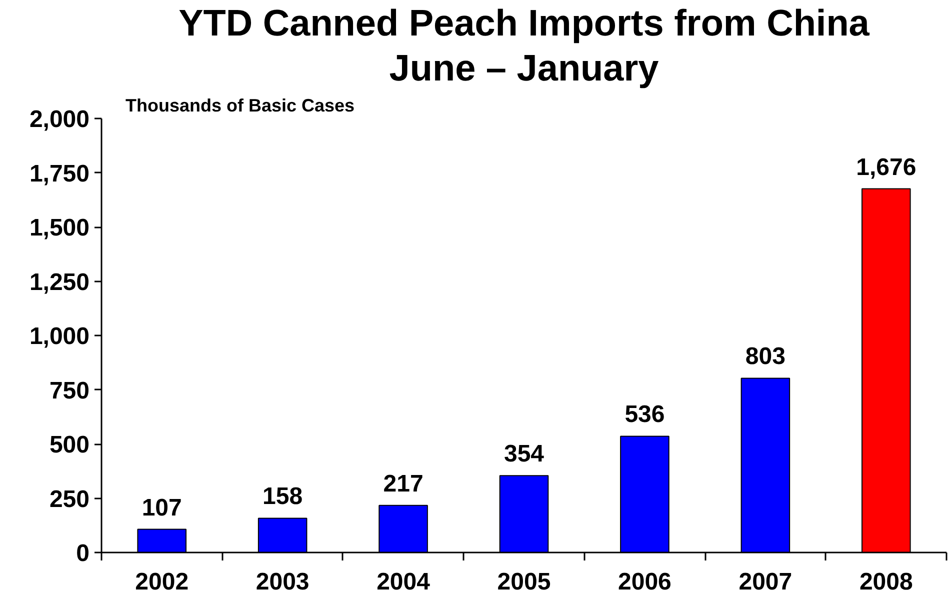  Describe the element at coordinates (524, 23) in the screenshot. I see `chart-title: YTD Canned Peach Imports from China` at that location.